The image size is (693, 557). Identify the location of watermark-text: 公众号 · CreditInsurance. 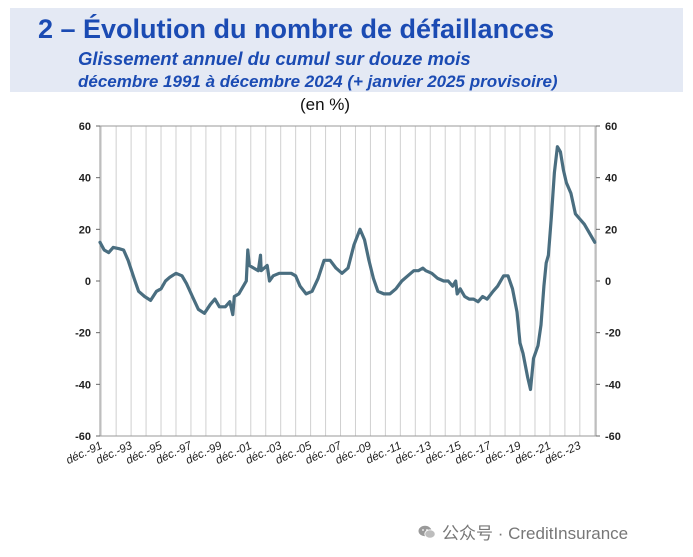
(535, 533).